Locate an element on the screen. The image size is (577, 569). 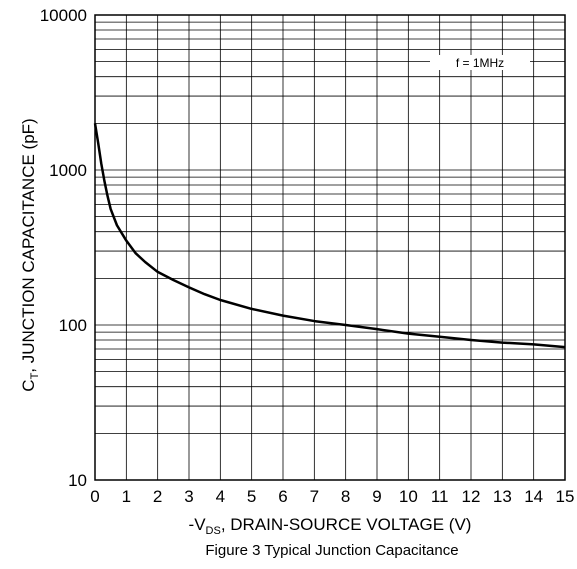
x-tick-label: 1 is located at coordinates (126, 496).